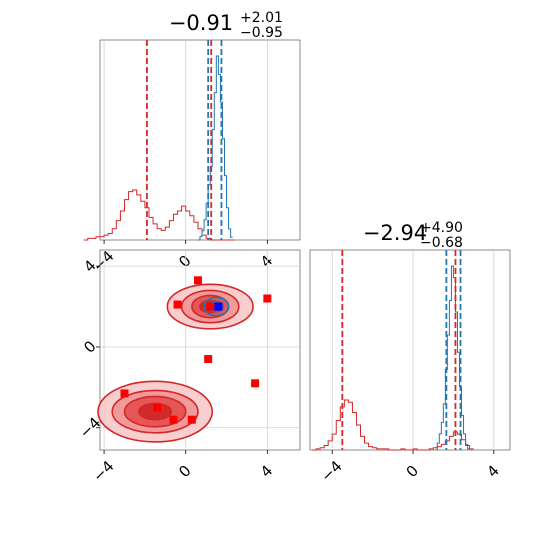 The height and width of the screenshot is (550, 550). I want to click on panel3-title-value: −2.94, so click(395, 233).